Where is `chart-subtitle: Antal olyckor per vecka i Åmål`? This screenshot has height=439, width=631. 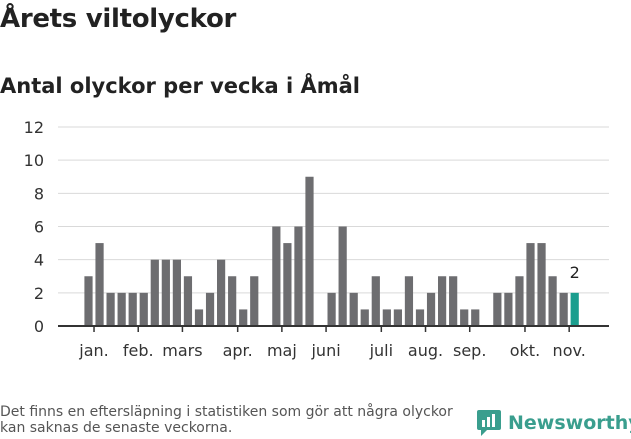
chart-subtitle: Antal olyckor per vecka i Åmål is located at coordinates (180, 86).